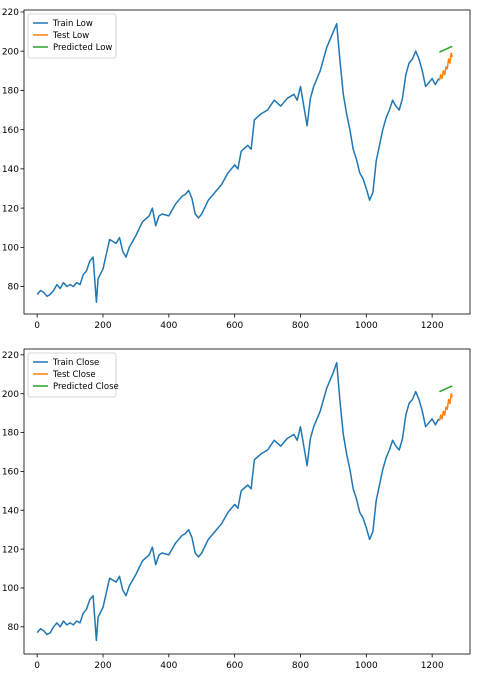  Describe the element at coordinates (445, 67) in the screenshot. I see `series-line-test-low` at that location.